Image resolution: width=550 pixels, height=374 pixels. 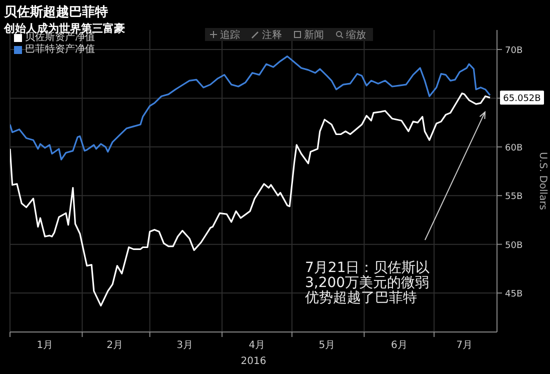 I want to click on annotation: 注释, so click(x=272, y=35).